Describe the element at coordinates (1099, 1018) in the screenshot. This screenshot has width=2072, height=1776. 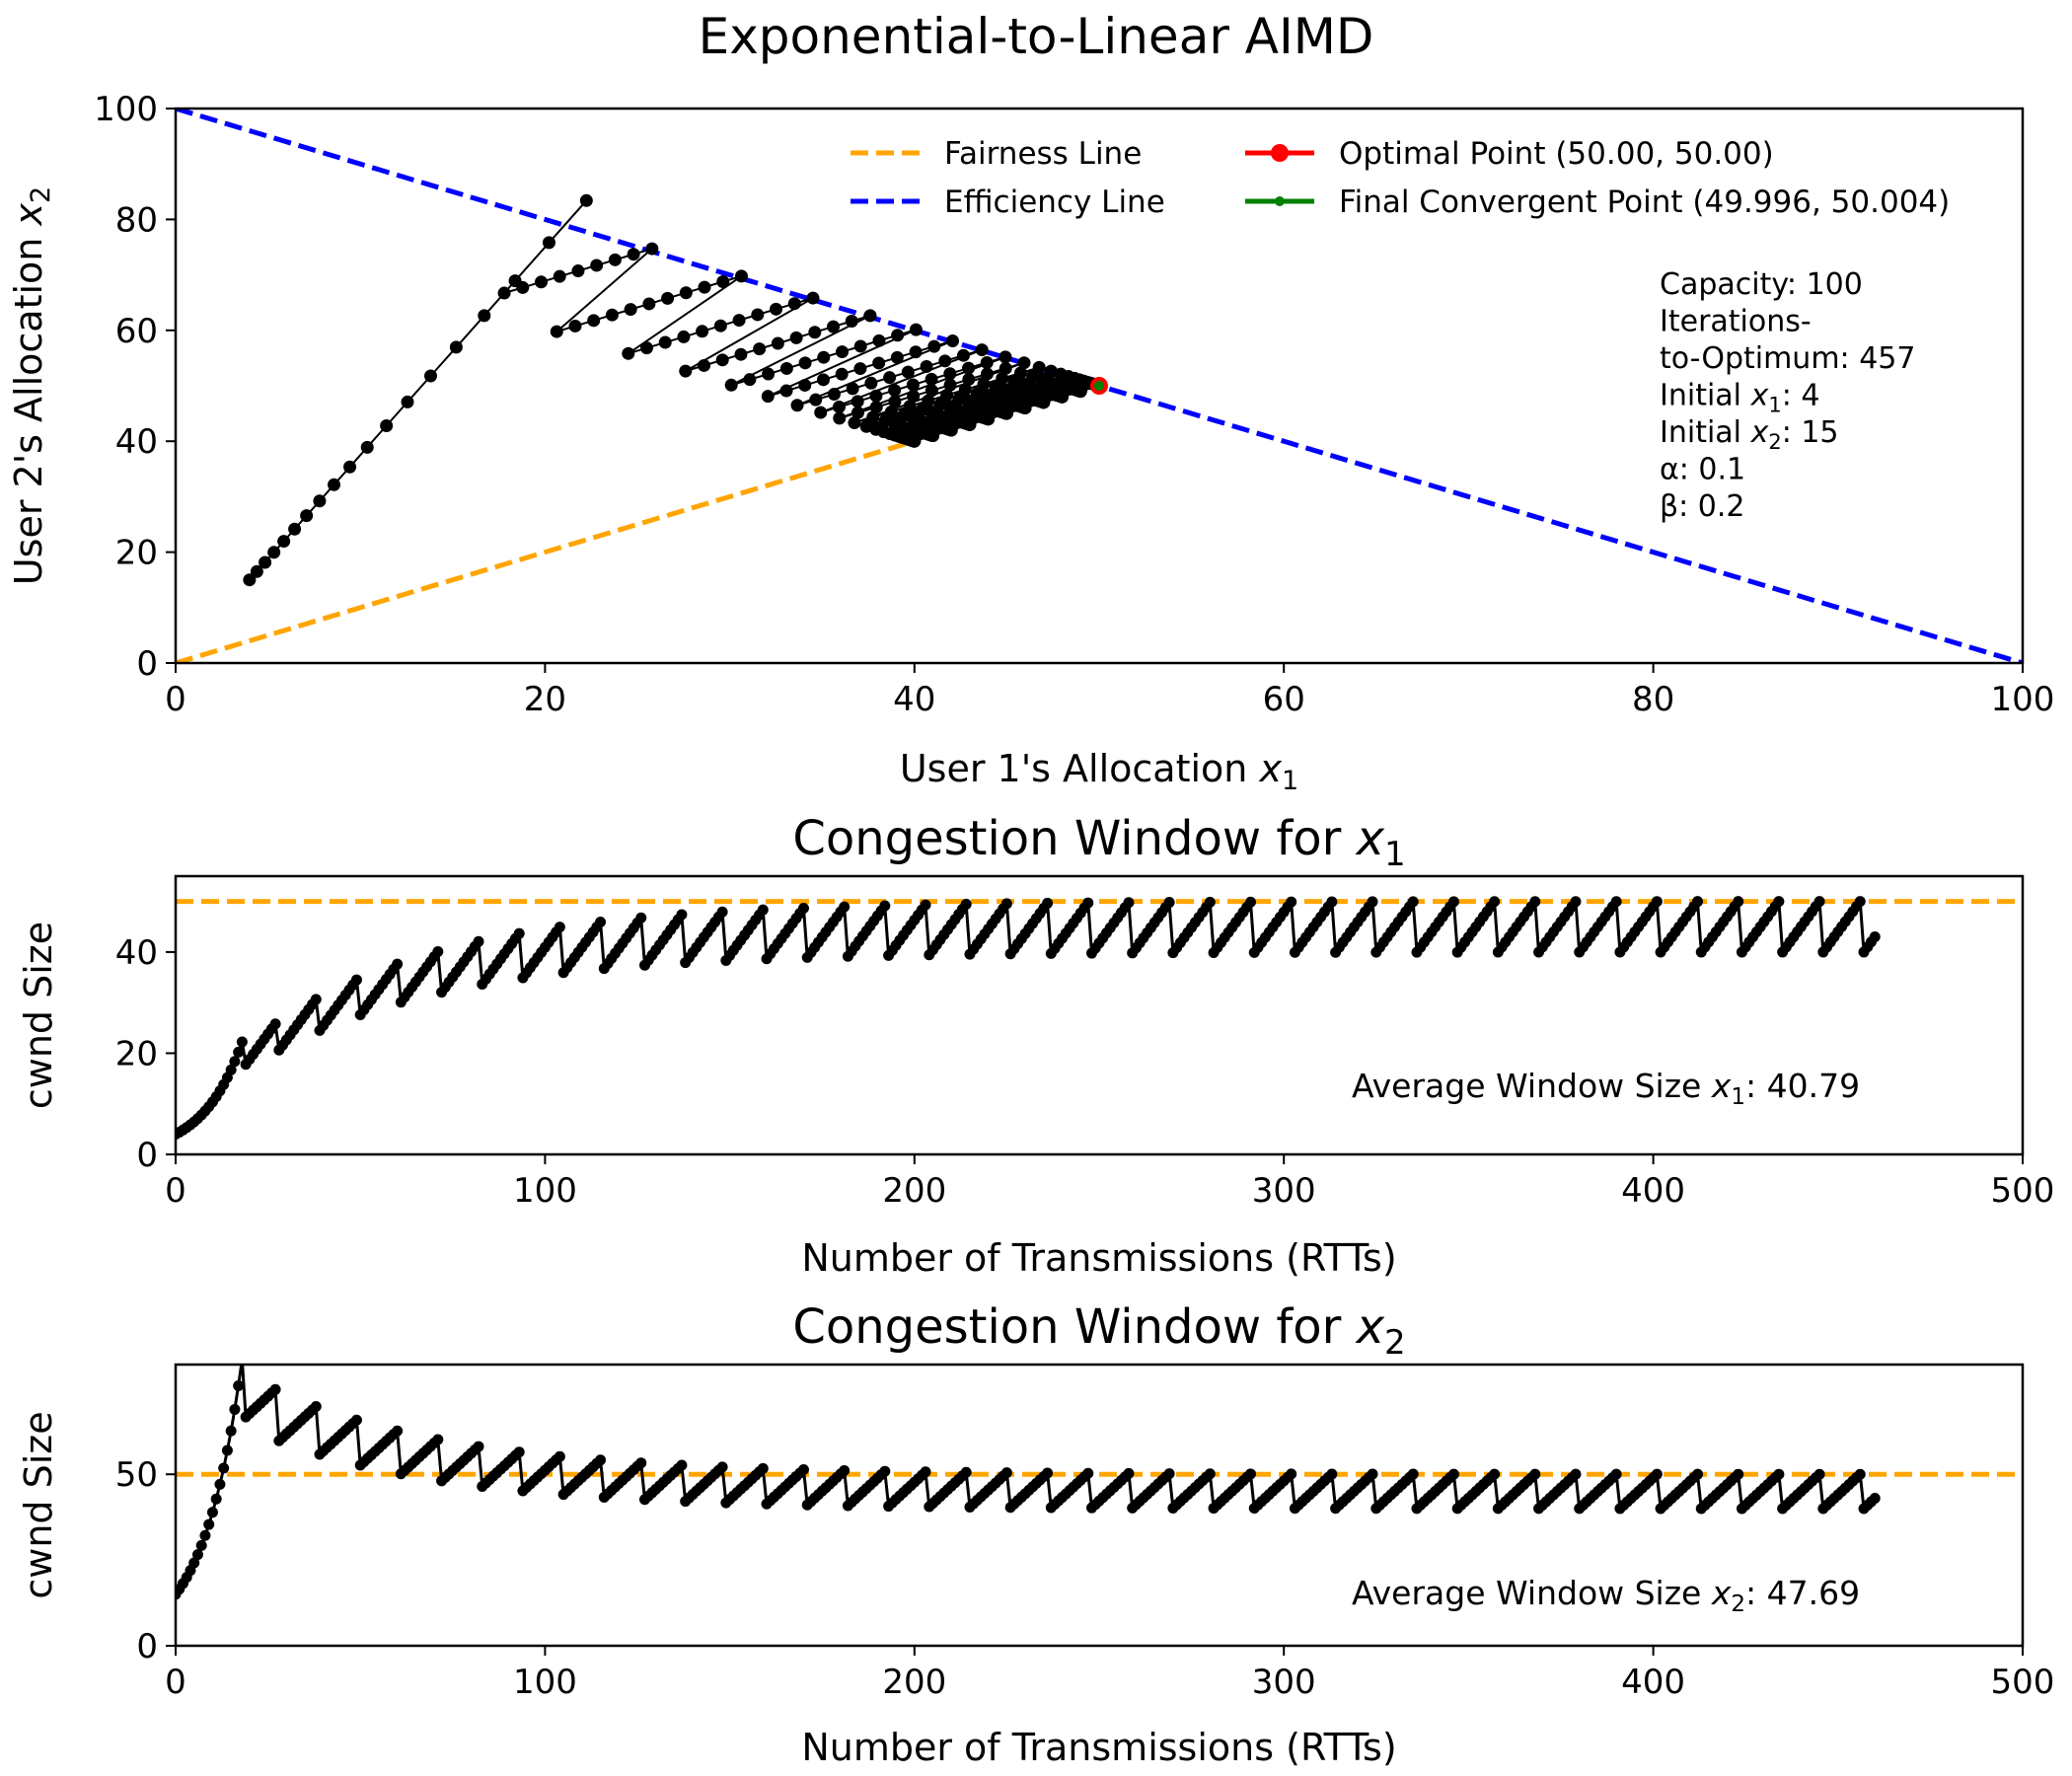
I see `plot-area` at that location.